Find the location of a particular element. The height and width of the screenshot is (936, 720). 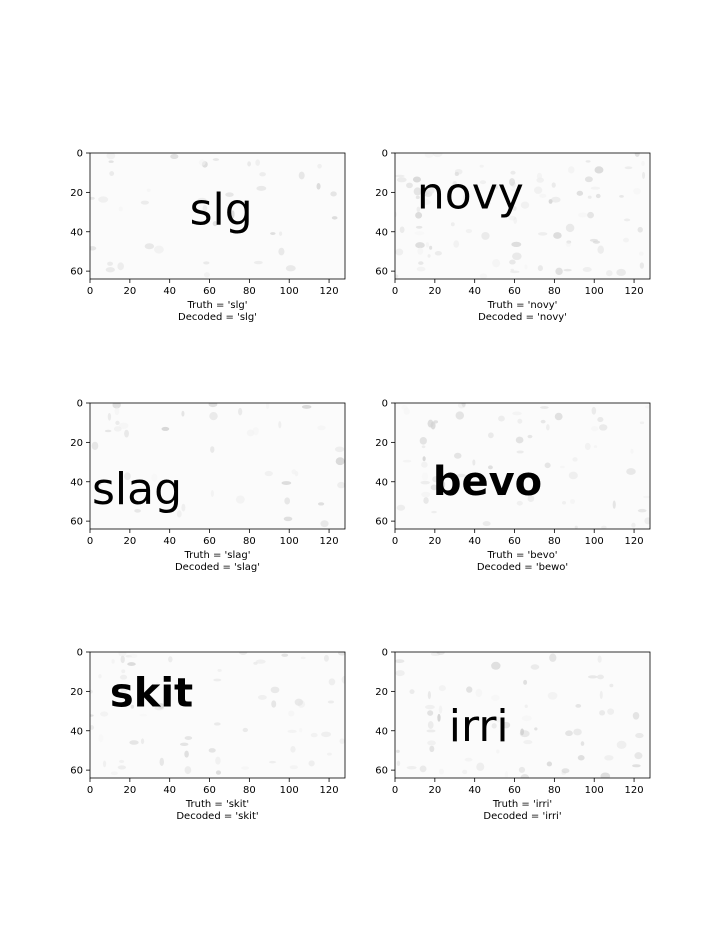

caption-truth: Truth = 'novy' is located at coordinates (522, 305).